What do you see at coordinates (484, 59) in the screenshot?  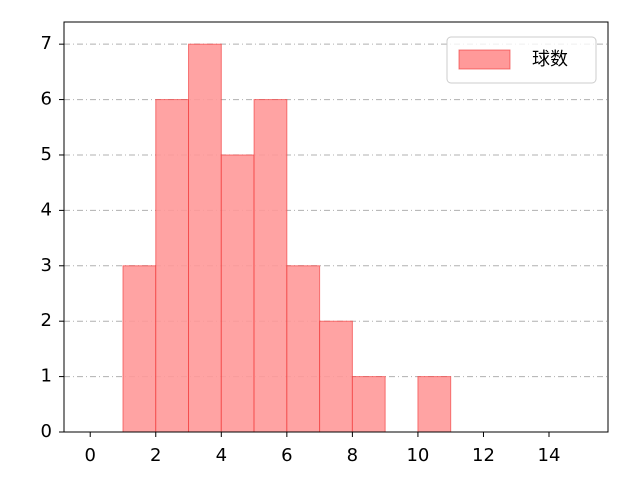 I see `legend-swatch` at bounding box center [484, 59].